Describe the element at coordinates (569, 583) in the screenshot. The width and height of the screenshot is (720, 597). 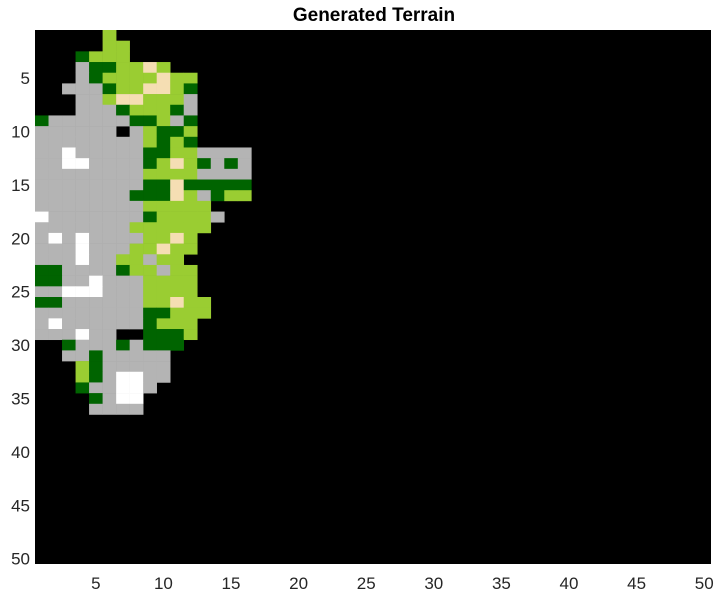
I see `x-tick-label: 40` at that location.